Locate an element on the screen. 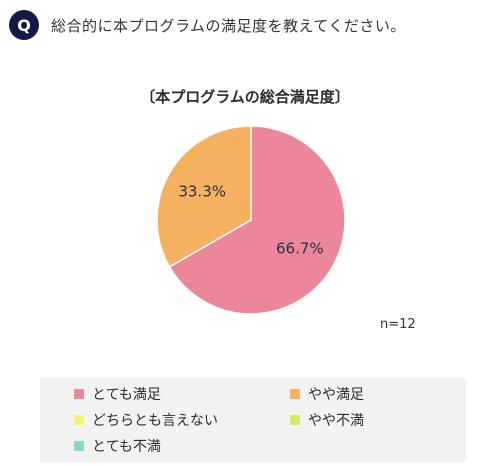 The image size is (480, 466). question-text: 総合的に本プログラムの満足度を教えてください。 is located at coordinates (228, 25).